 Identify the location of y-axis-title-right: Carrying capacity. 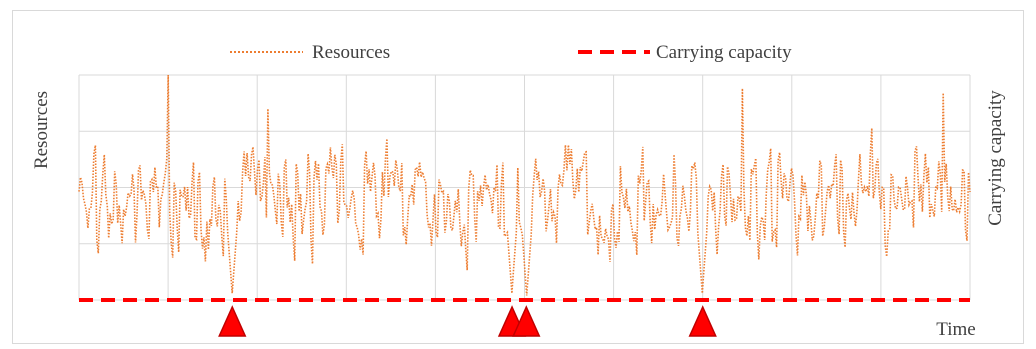
(995, 158).